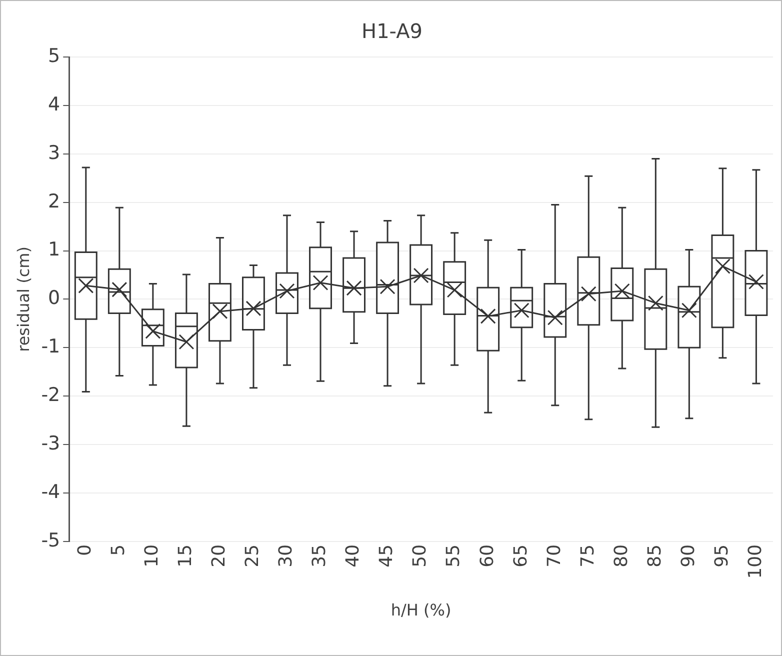  What do you see at coordinates (54, 104) in the screenshot?
I see `y-tick-label: 4` at bounding box center [54, 104].